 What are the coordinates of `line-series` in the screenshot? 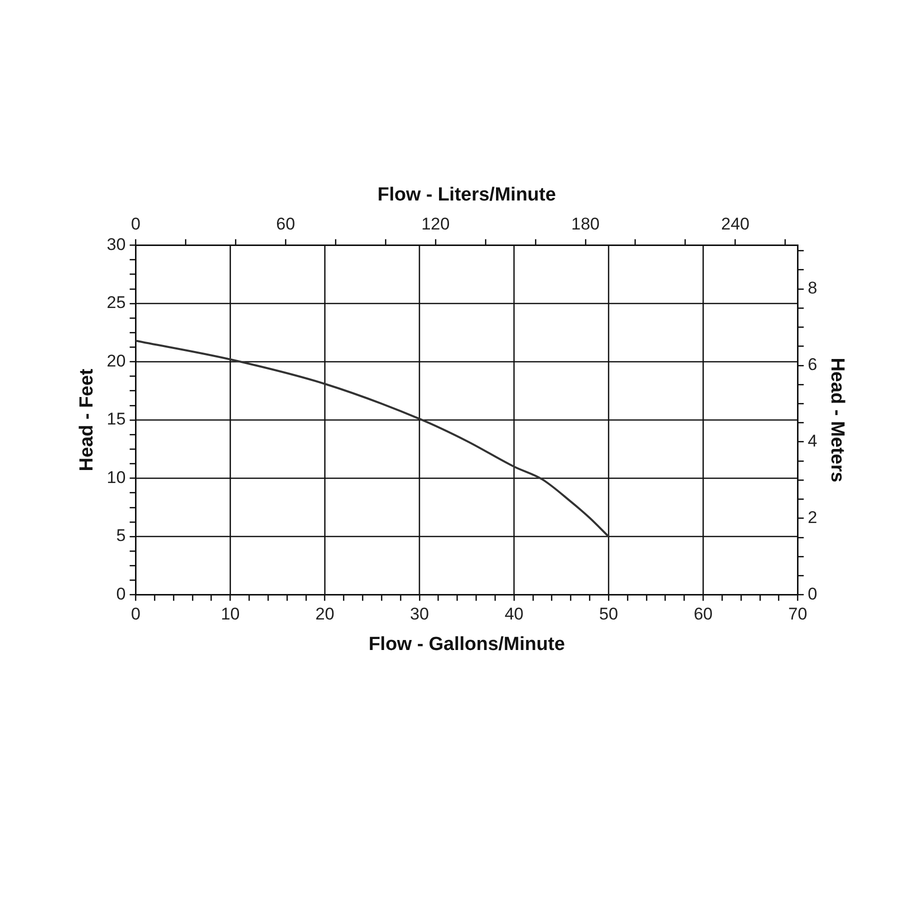 It's located at (373, 439).